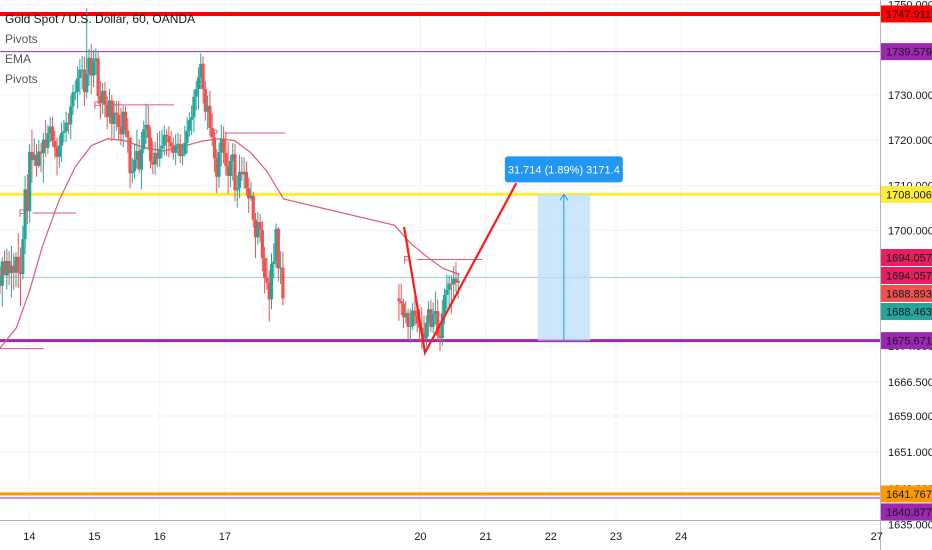 The height and width of the screenshot is (550, 932). Describe the element at coordinates (909, 276) in the screenshot. I see `price-tag-label: 1694.057` at that location.